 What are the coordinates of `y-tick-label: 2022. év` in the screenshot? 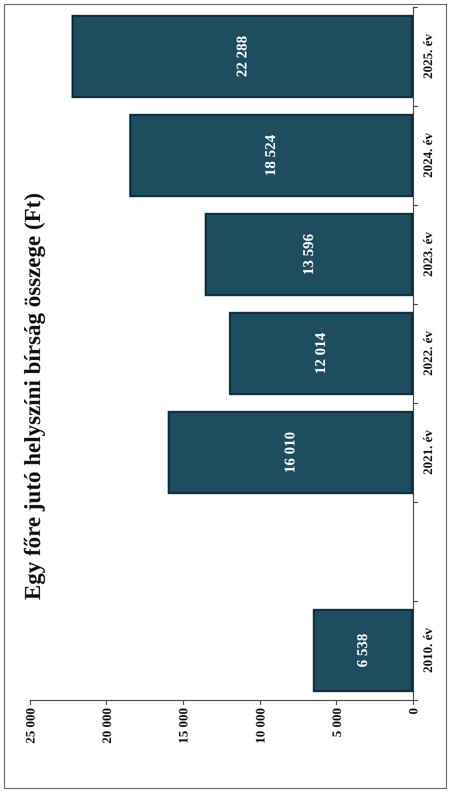 It's located at (427, 353).